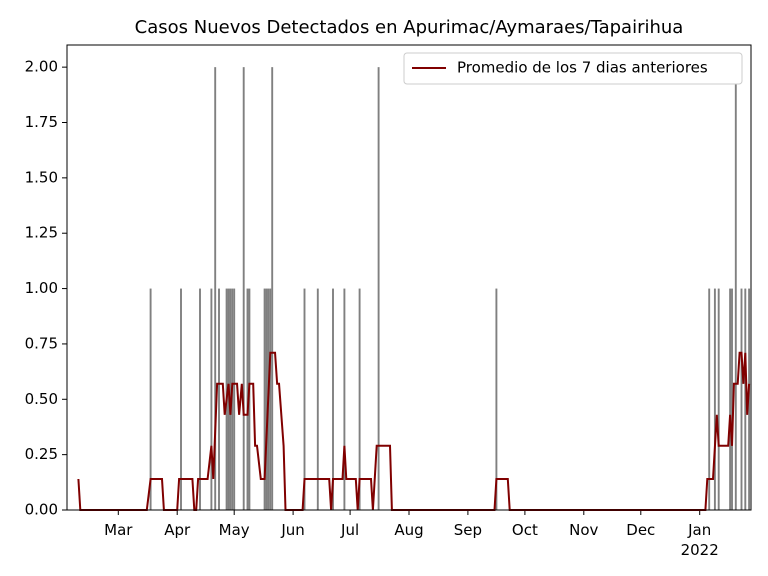 Image resolution: width=768 pixels, height=576 pixels. Describe the element at coordinates (234, 530) in the screenshot. I see `x-tick-label: May` at that location.